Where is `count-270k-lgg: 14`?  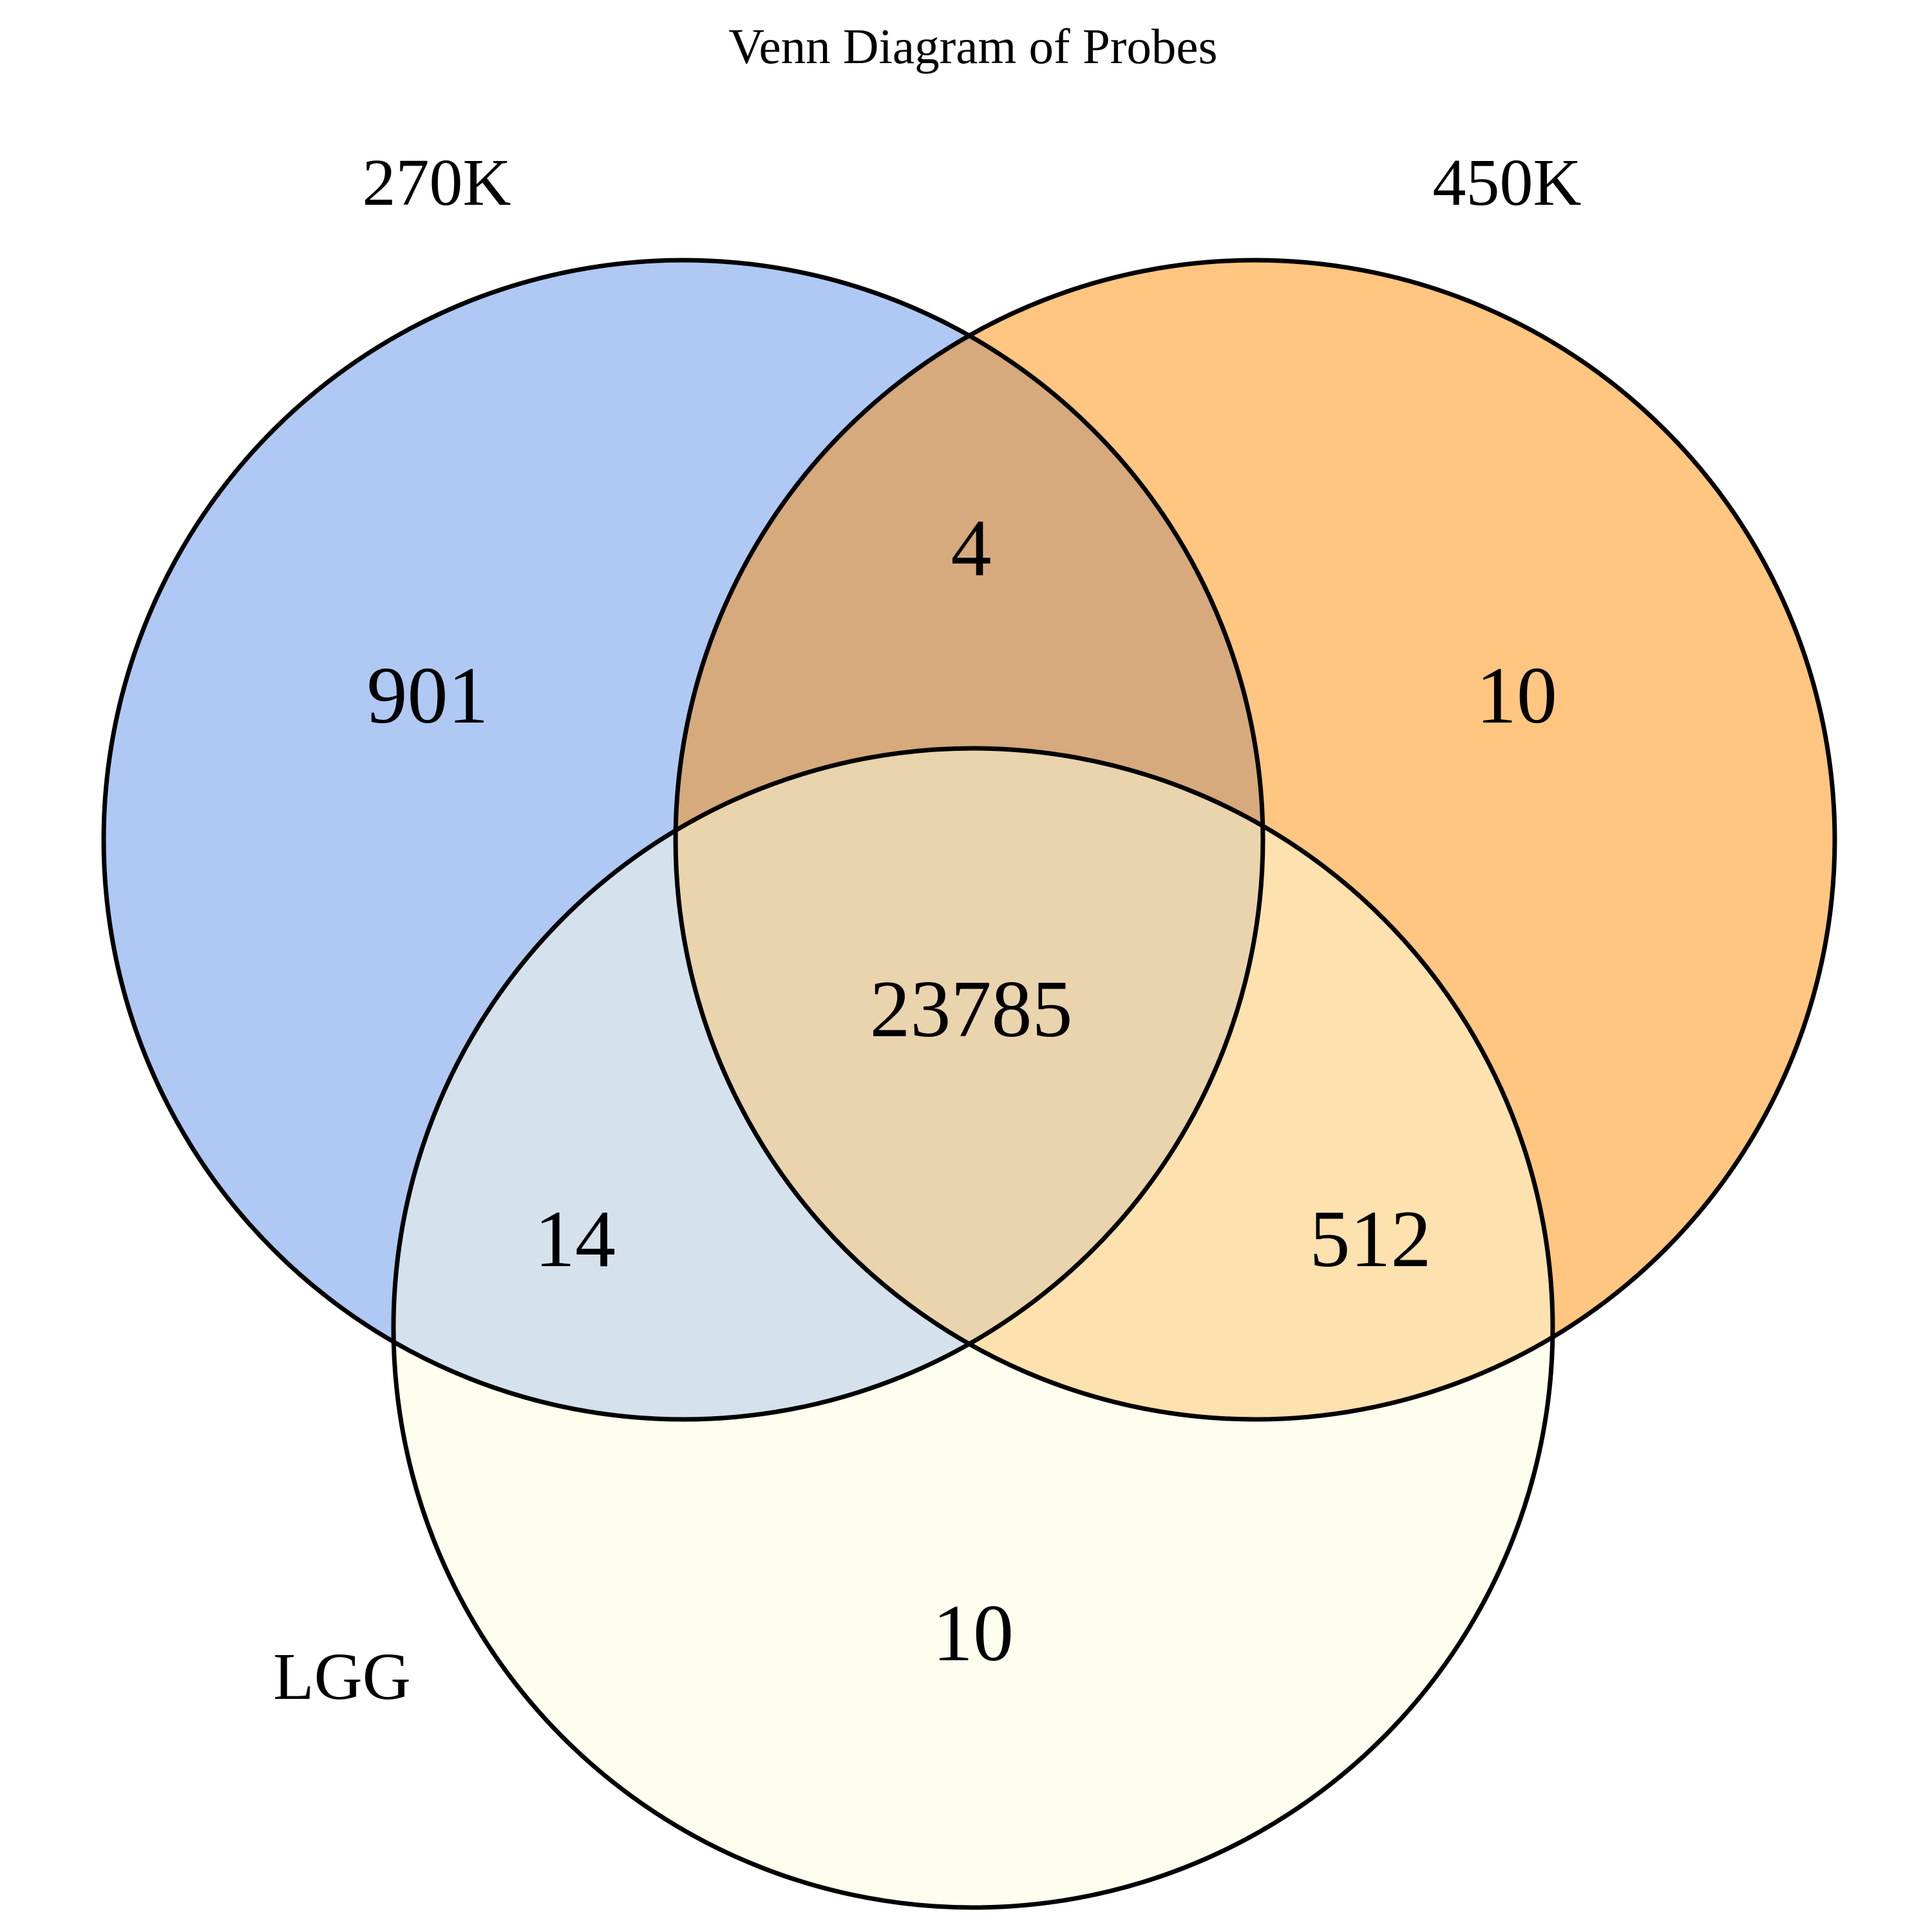
count-270k-lgg: 14 is located at coordinates (575, 1239).